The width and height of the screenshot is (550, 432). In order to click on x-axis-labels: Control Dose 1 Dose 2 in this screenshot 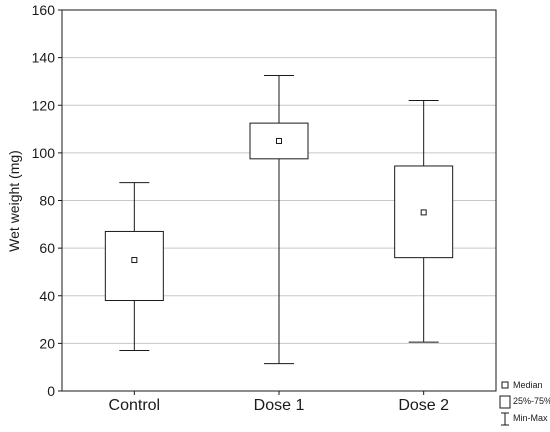, I will do `click(279, 402)`.